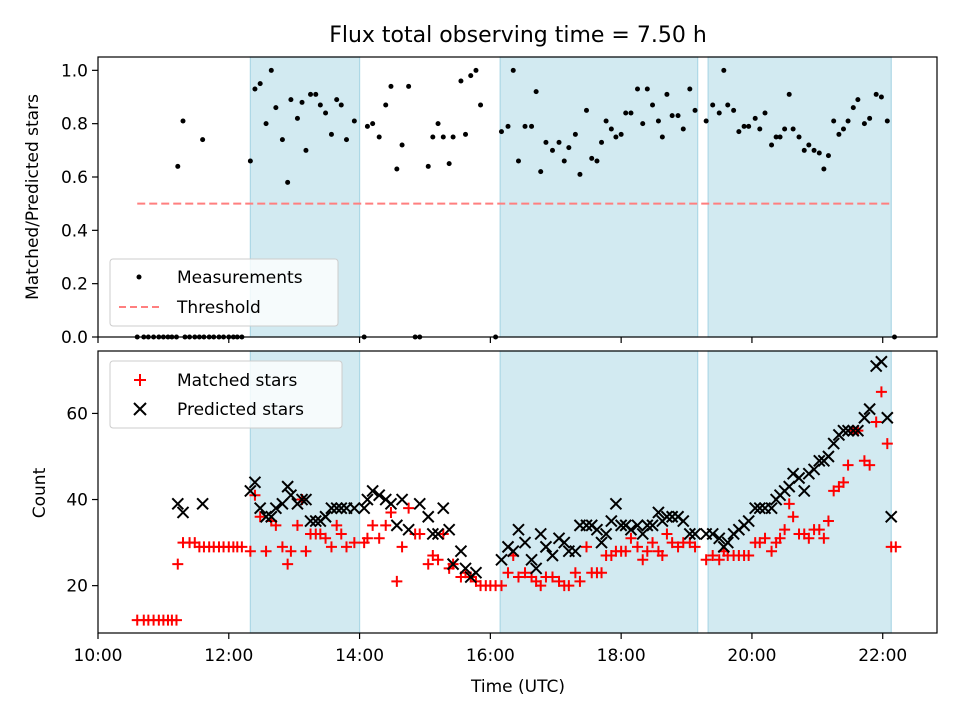 The width and height of the screenshot is (960, 720). Describe the element at coordinates (599, 492) in the screenshot. I see `observing-interval-shade` at that location.